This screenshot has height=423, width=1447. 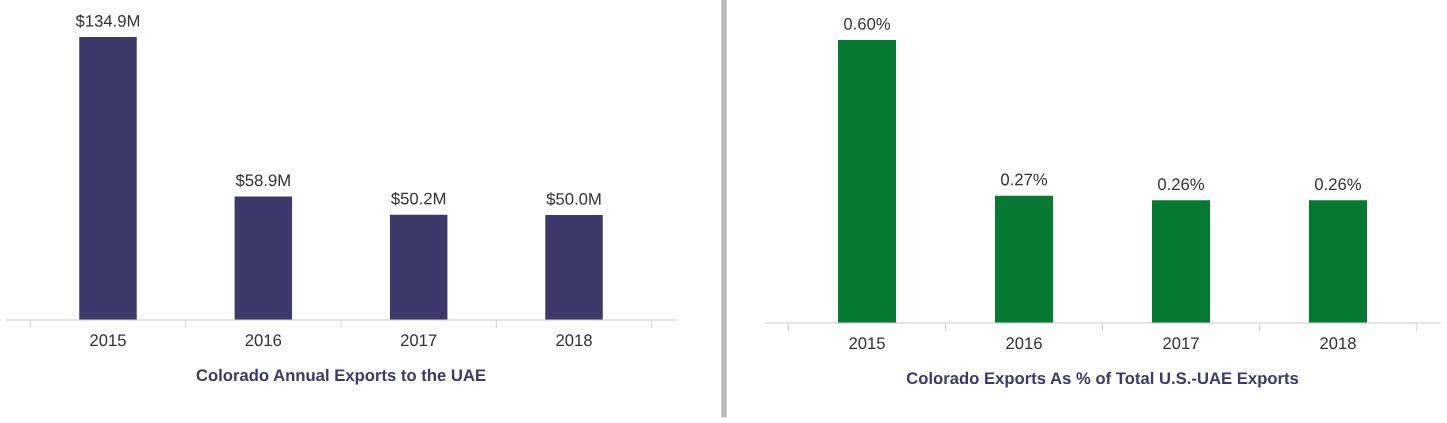 What do you see at coordinates (1102, 379) in the screenshot?
I see `text: Colorado Exports As % of Total U.S.-UAE Exports` at bounding box center [1102, 379].